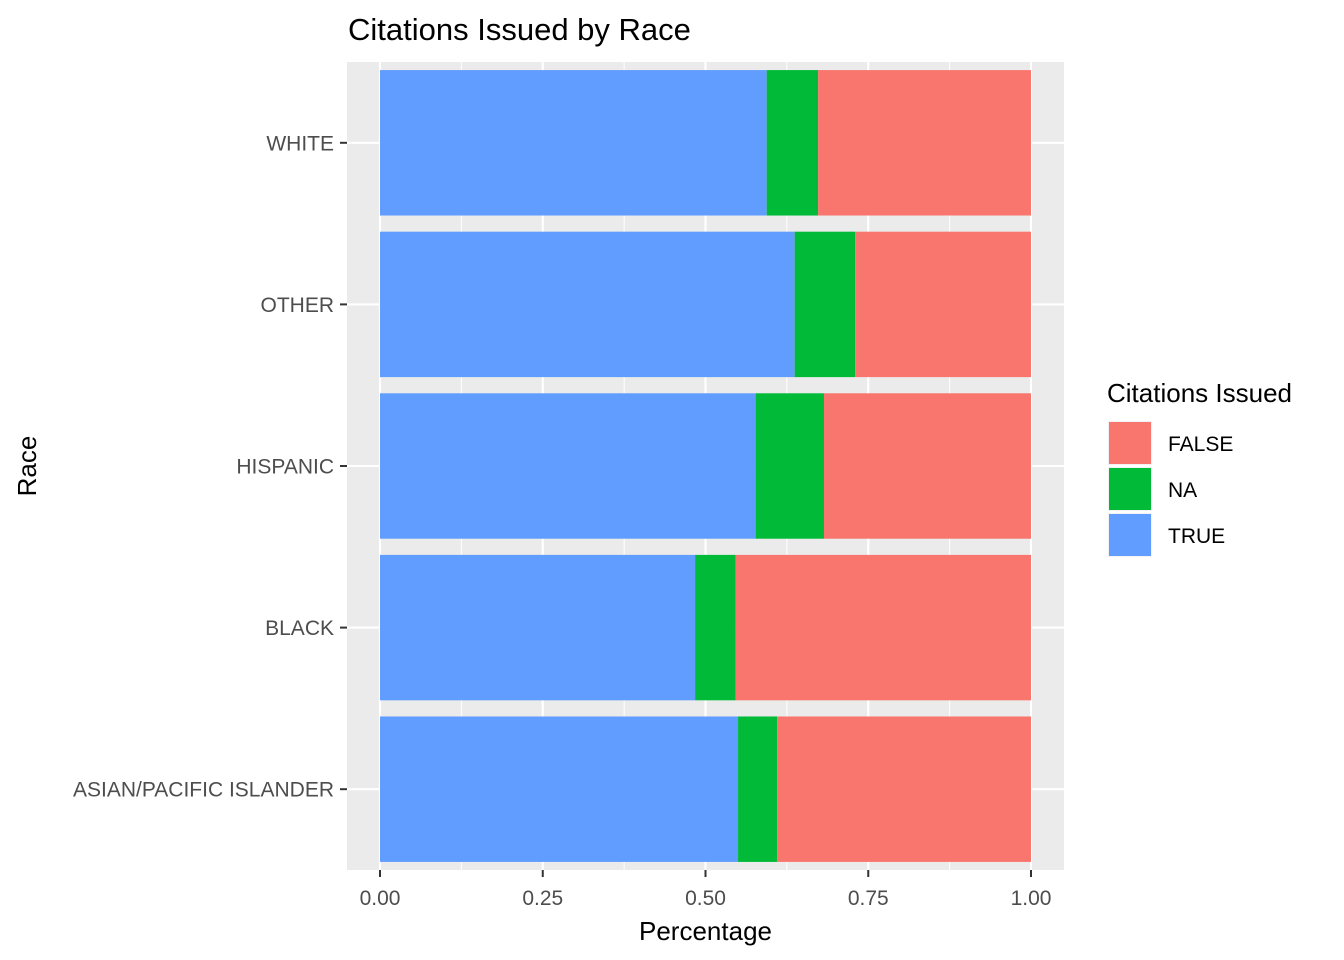 The height and width of the screenshot is (960, 1344). Describe the element at coordinates (868, 898) in the screenshot. I see `x-tick-label: 0.75` at that location.